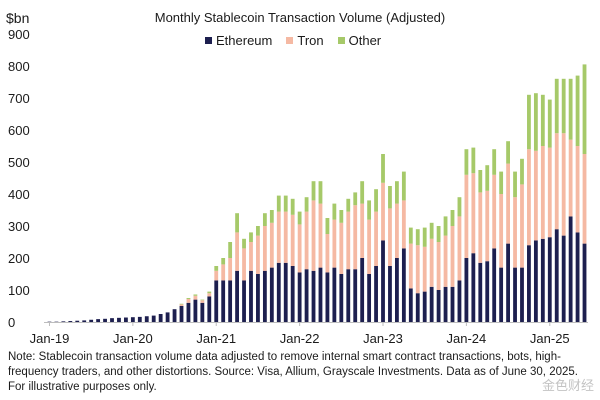 Image resolution: width=600 pixels, height=400 pixels. Describe the element at coordinates (216, 338) in the screenshot. I see `x-tick-label: Jan-21` at that location.